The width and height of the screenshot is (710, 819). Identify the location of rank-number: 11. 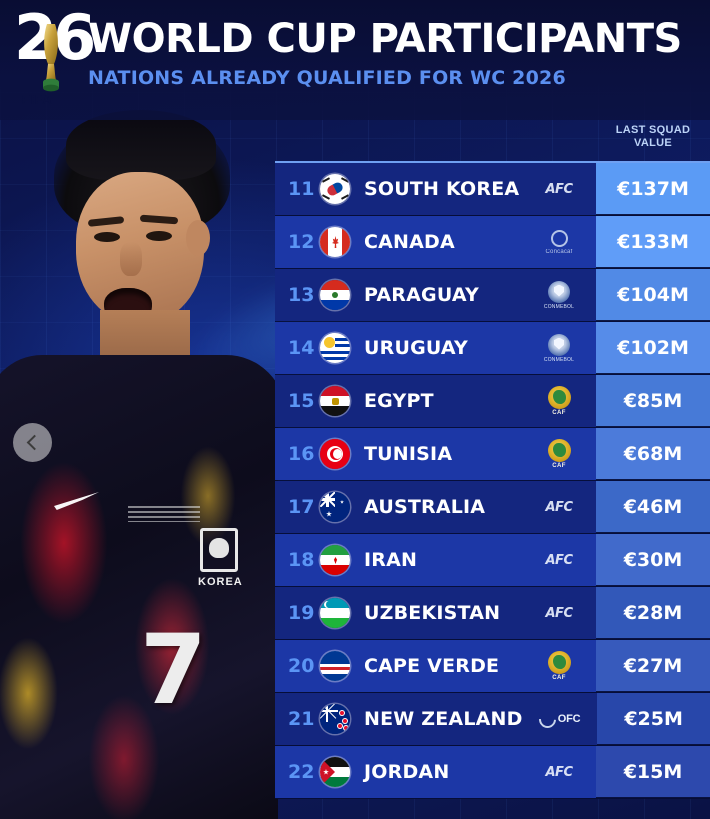
(301, 189).